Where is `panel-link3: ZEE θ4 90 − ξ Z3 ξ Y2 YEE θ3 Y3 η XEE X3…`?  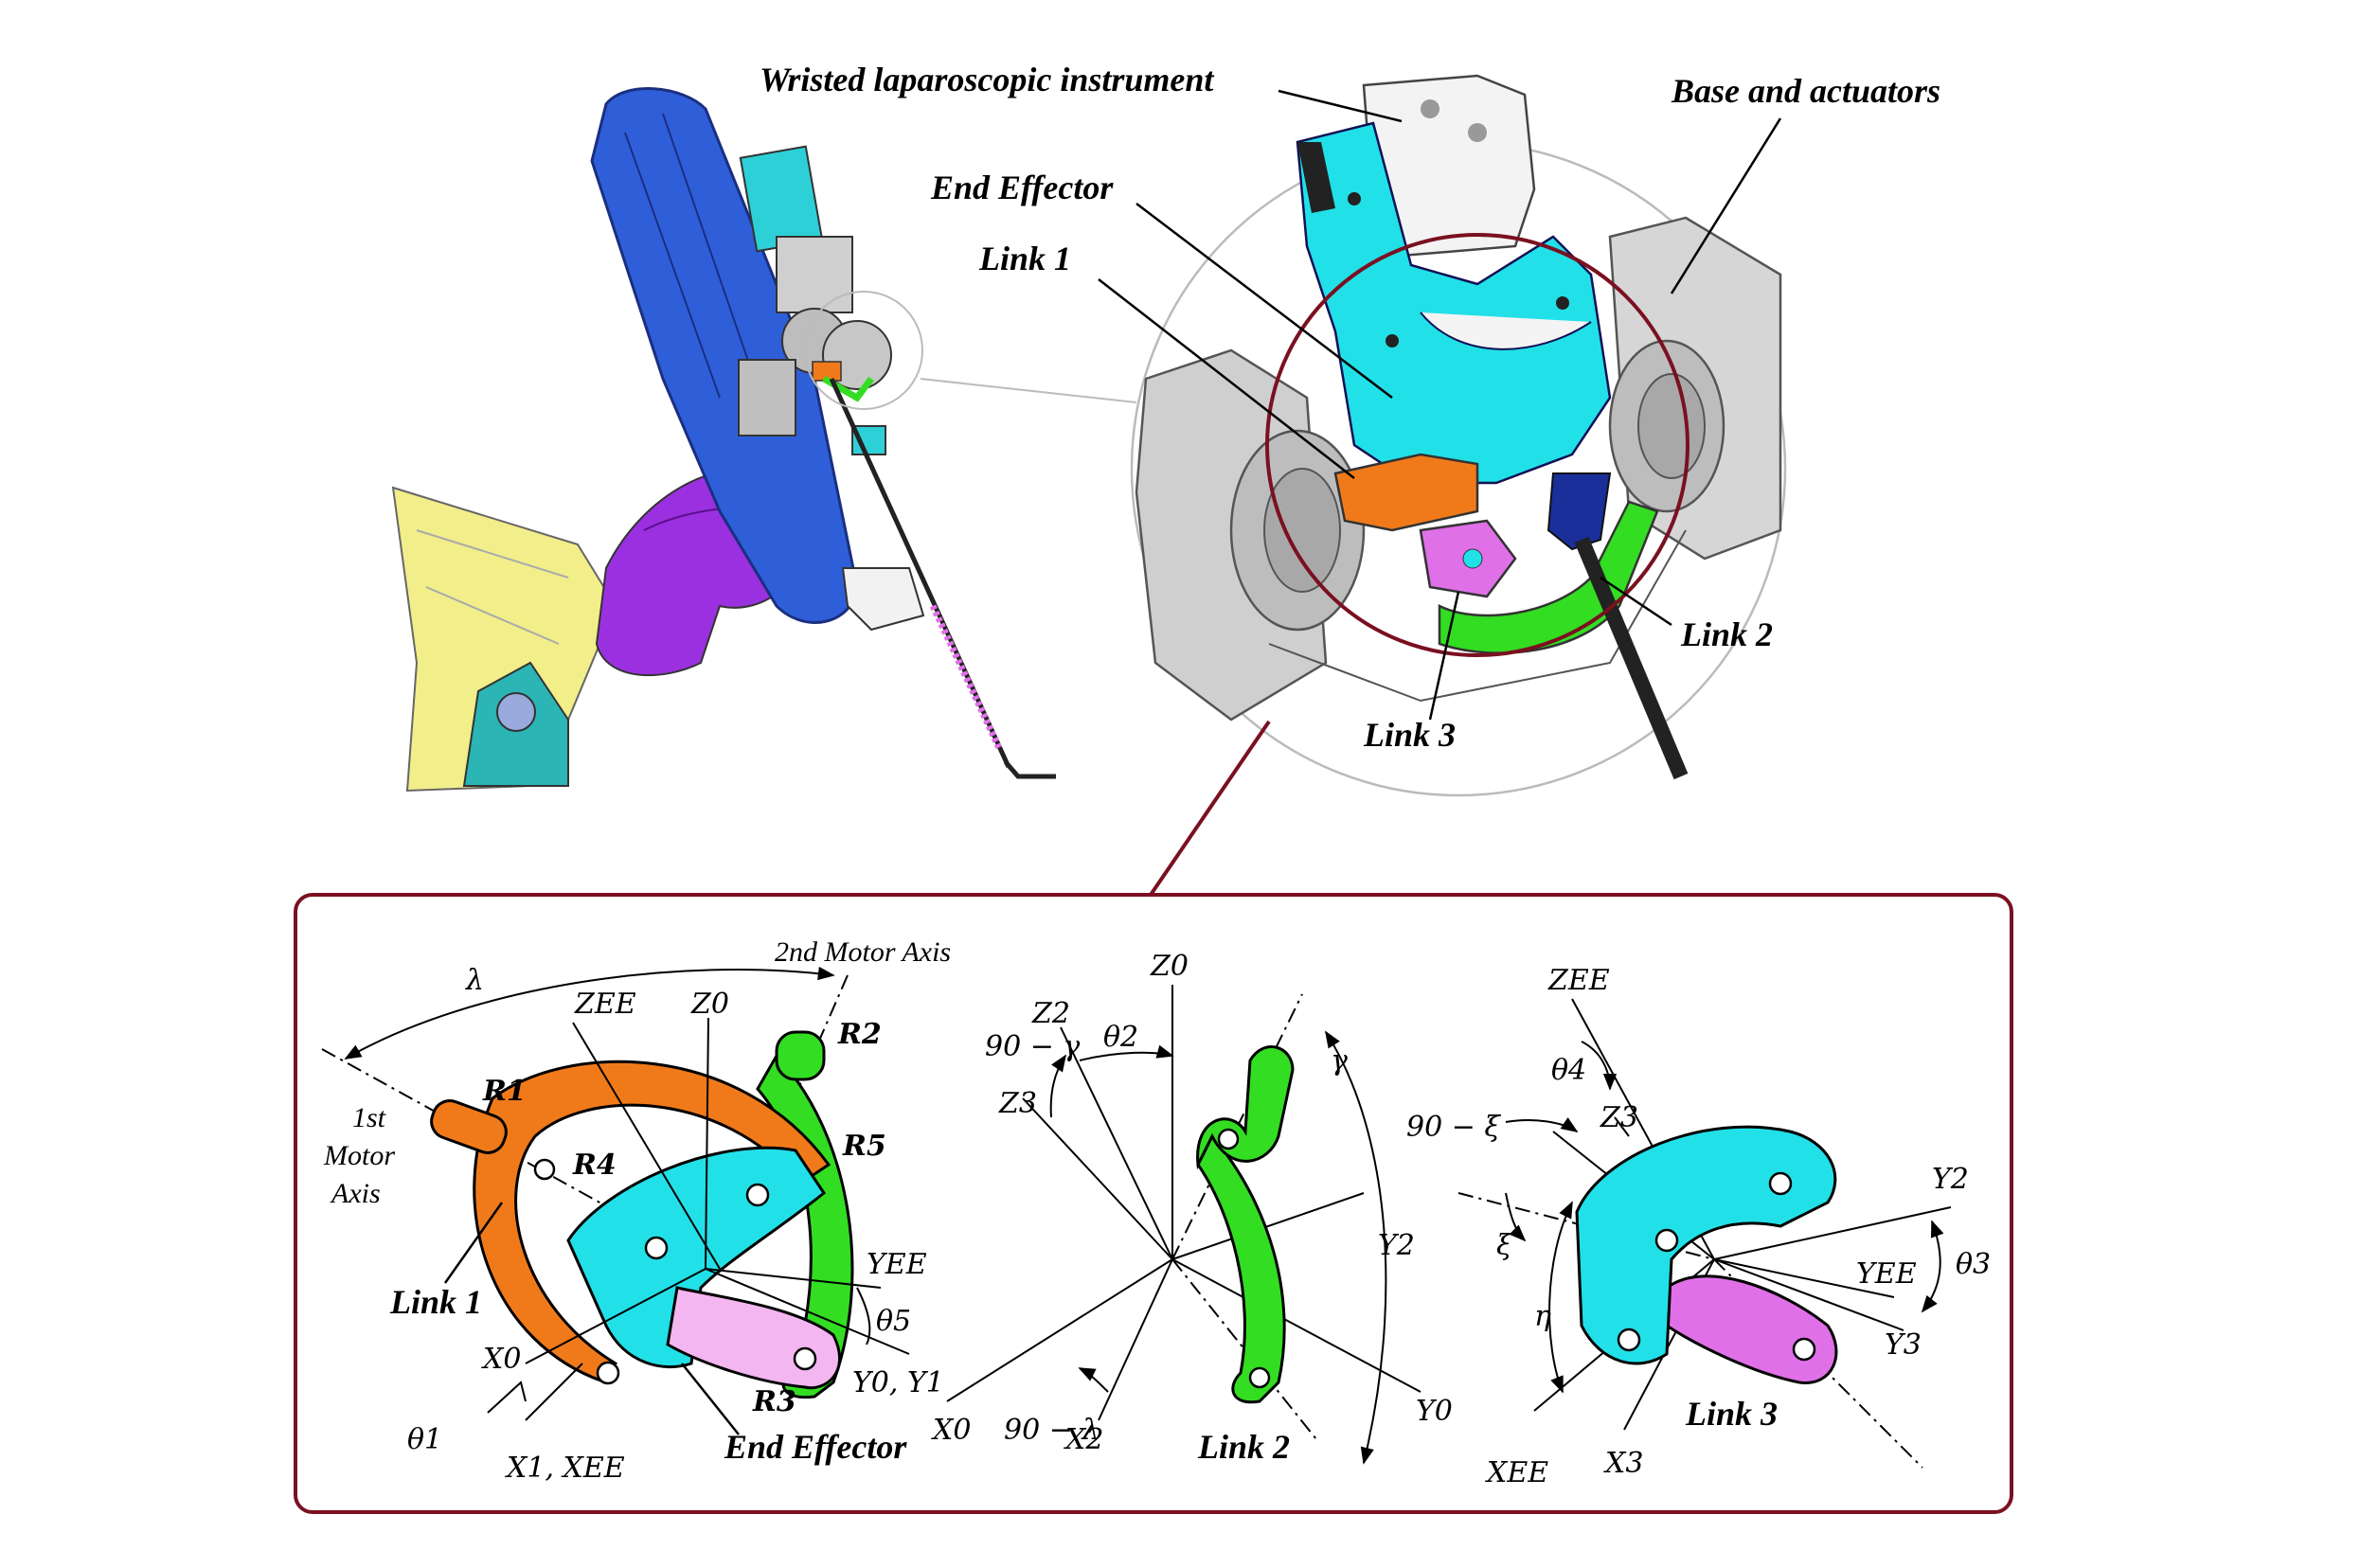
panel-link3: ZEE θ4 90 − ξ Z3 ξ Y2 YEE θ3 Y3 η XEE X3… is located at coordinates (1698, 1226).